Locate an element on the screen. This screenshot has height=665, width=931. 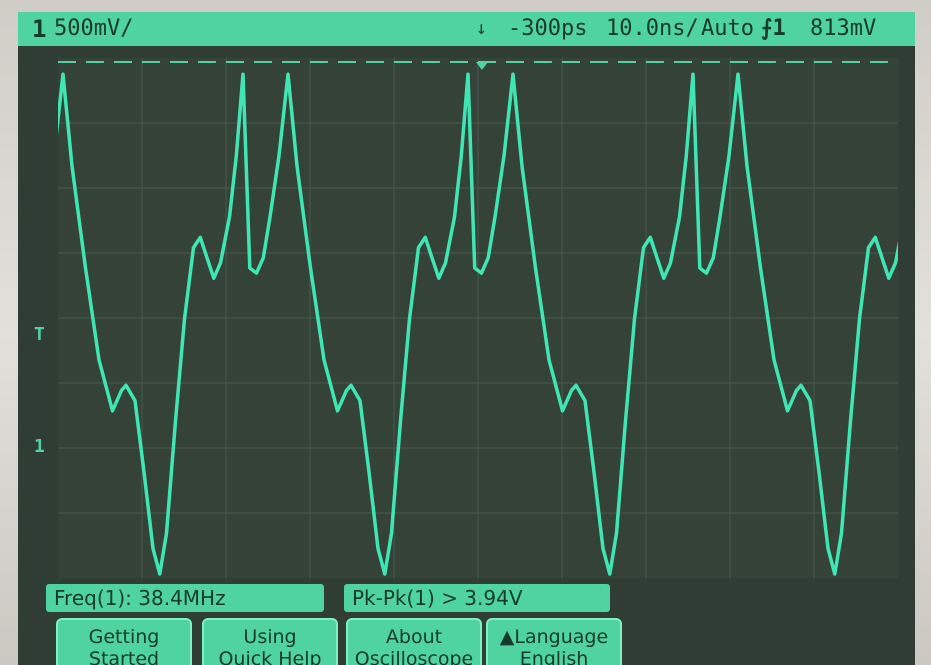
trigger-level-unit: mV is located at coordinates (863, 28).